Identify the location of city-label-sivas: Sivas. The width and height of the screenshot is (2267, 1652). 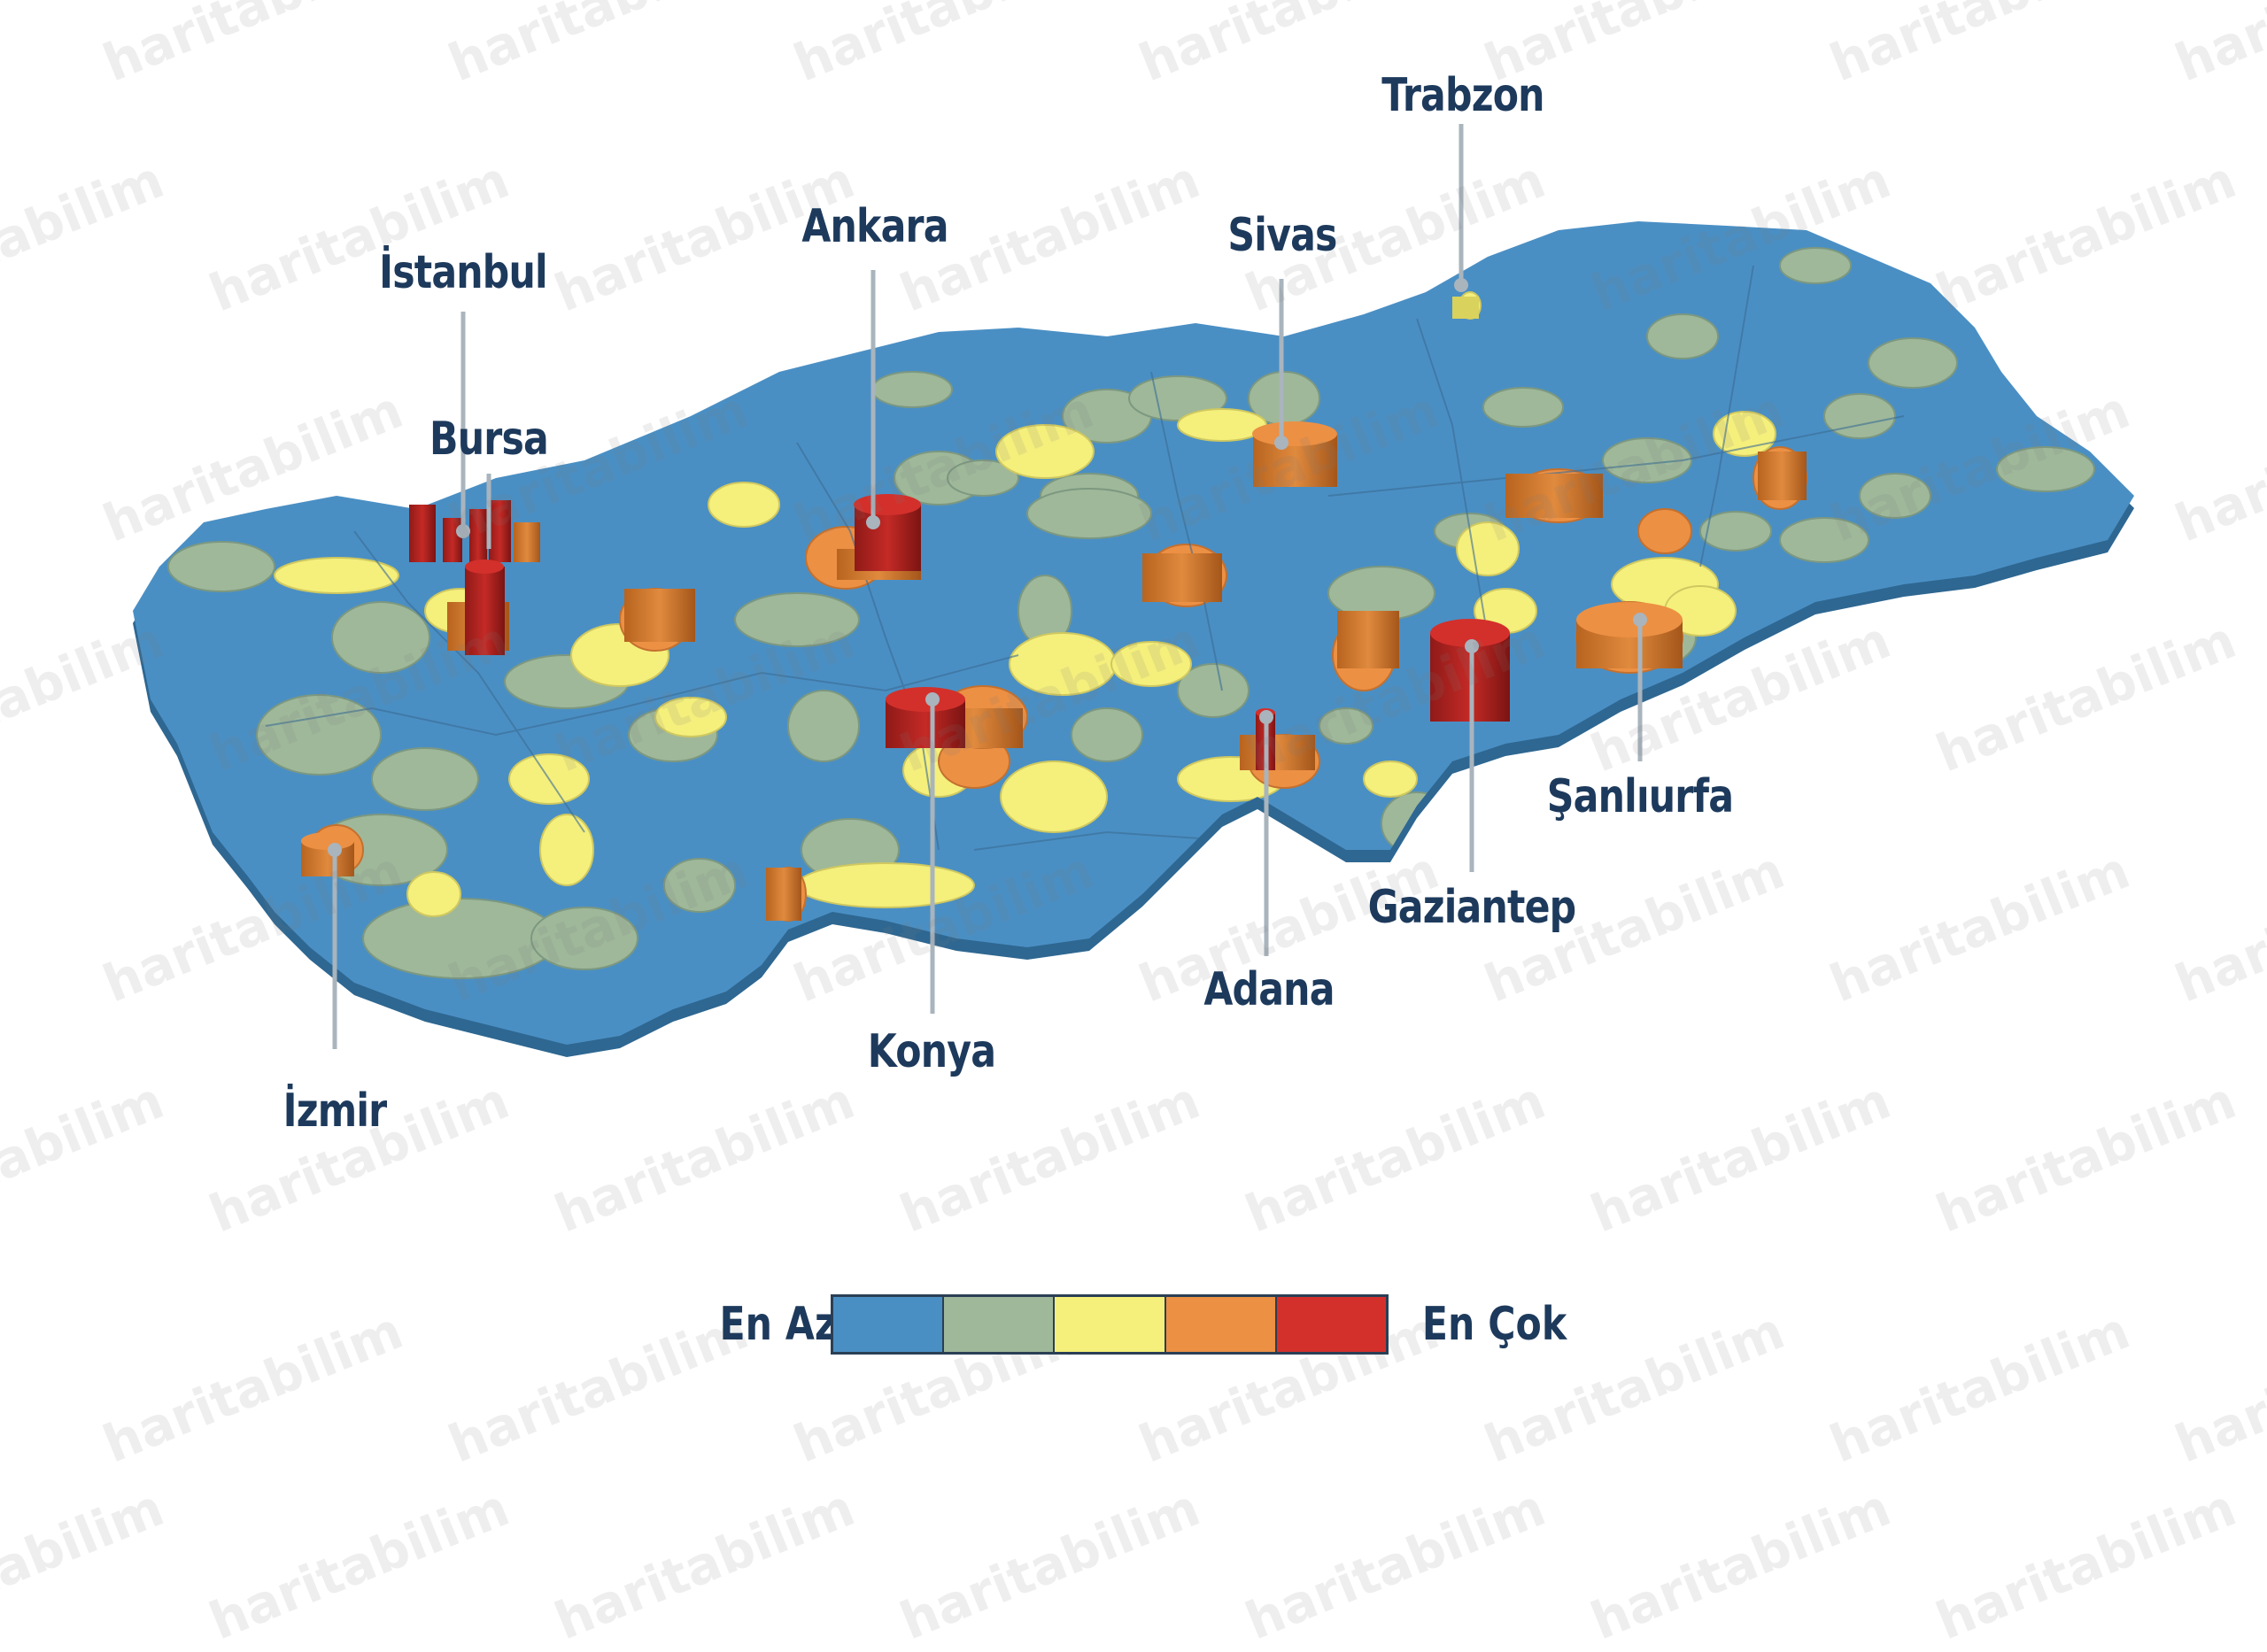
(1282, 235).